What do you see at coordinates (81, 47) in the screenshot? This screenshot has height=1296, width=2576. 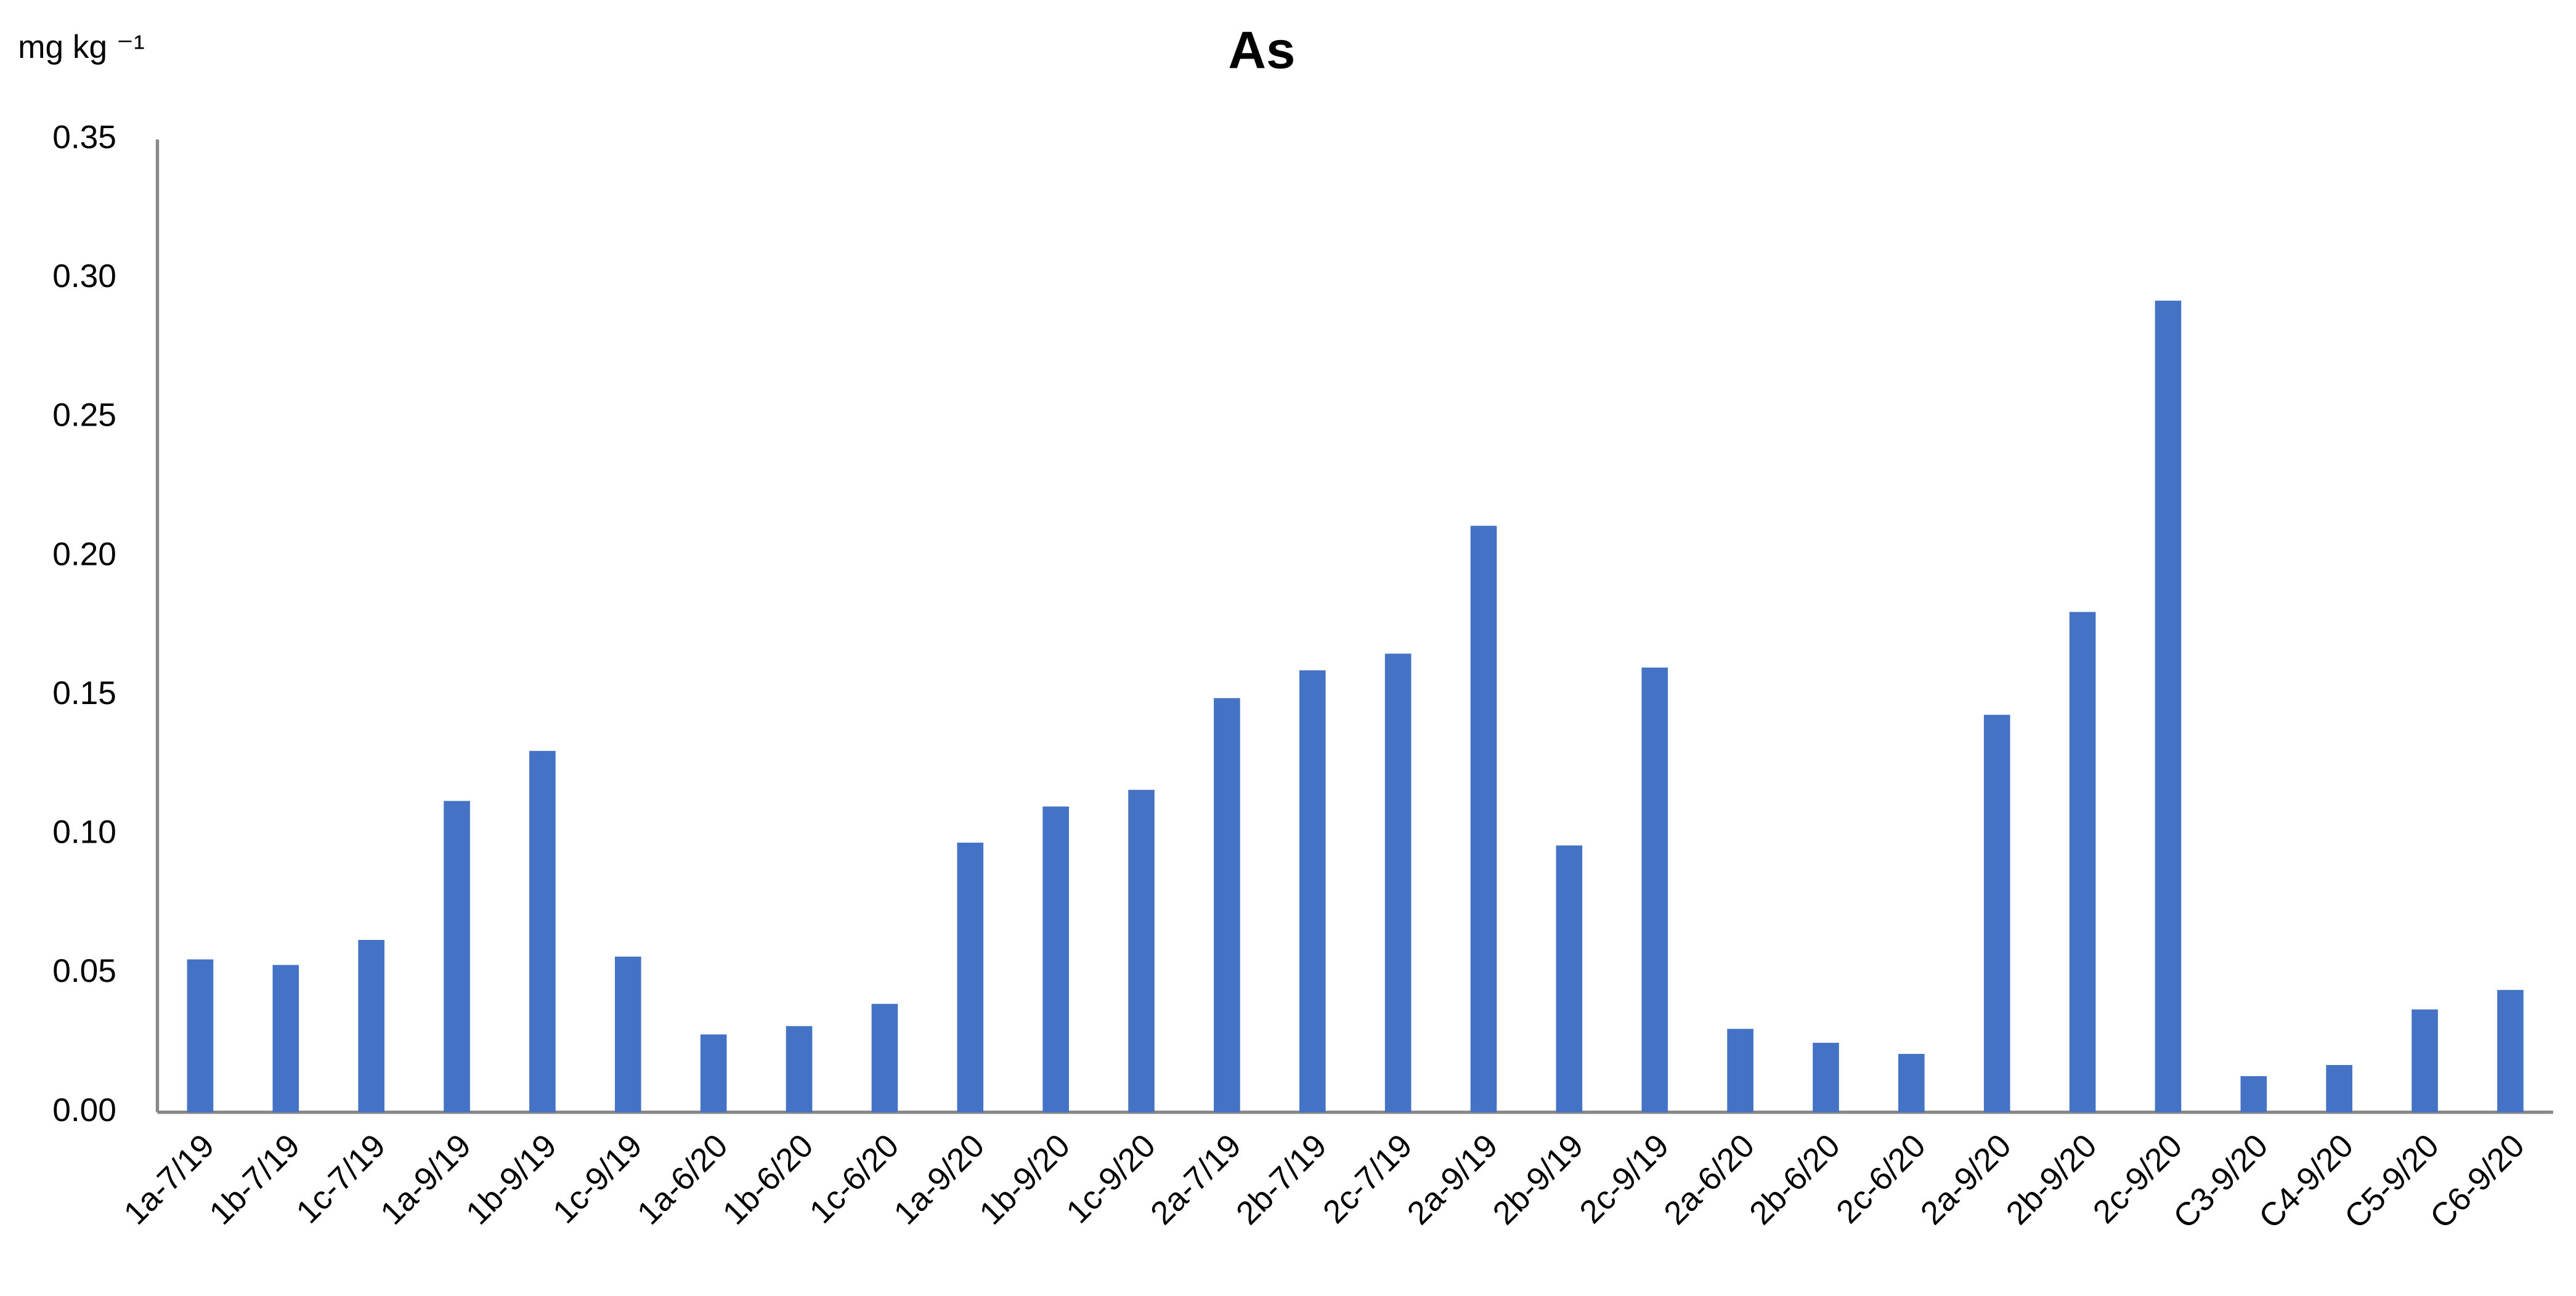 I see `y-axis-label: mg kg ⁻¹` at bounding box center [81, 47].